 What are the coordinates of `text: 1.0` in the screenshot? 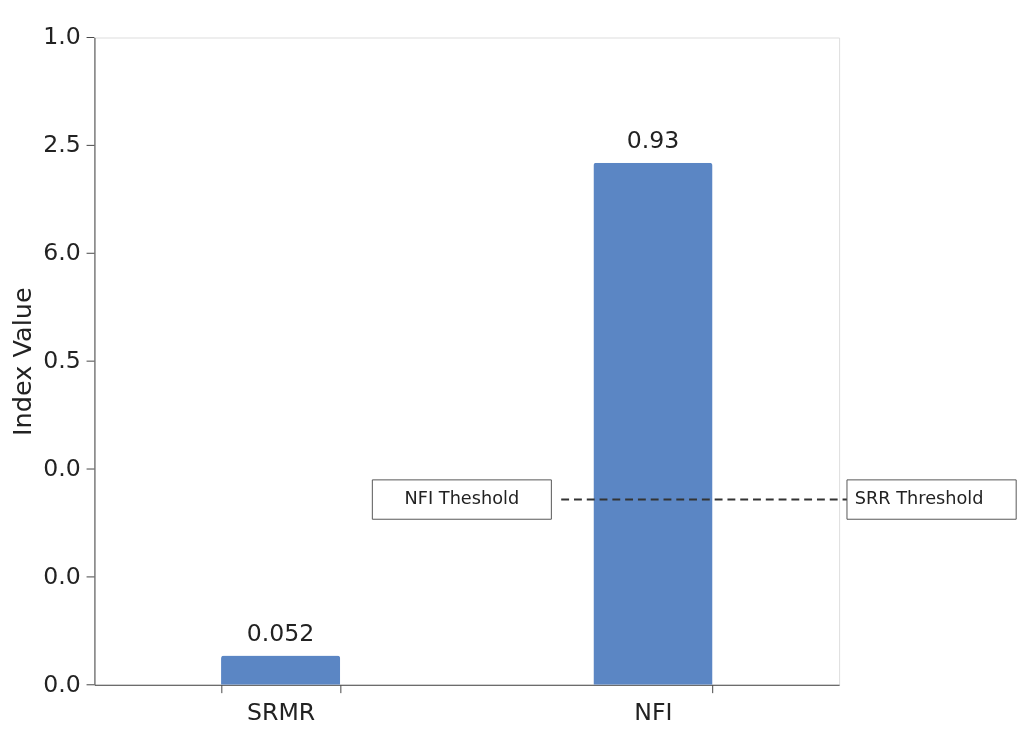 It's located at (62, 36).